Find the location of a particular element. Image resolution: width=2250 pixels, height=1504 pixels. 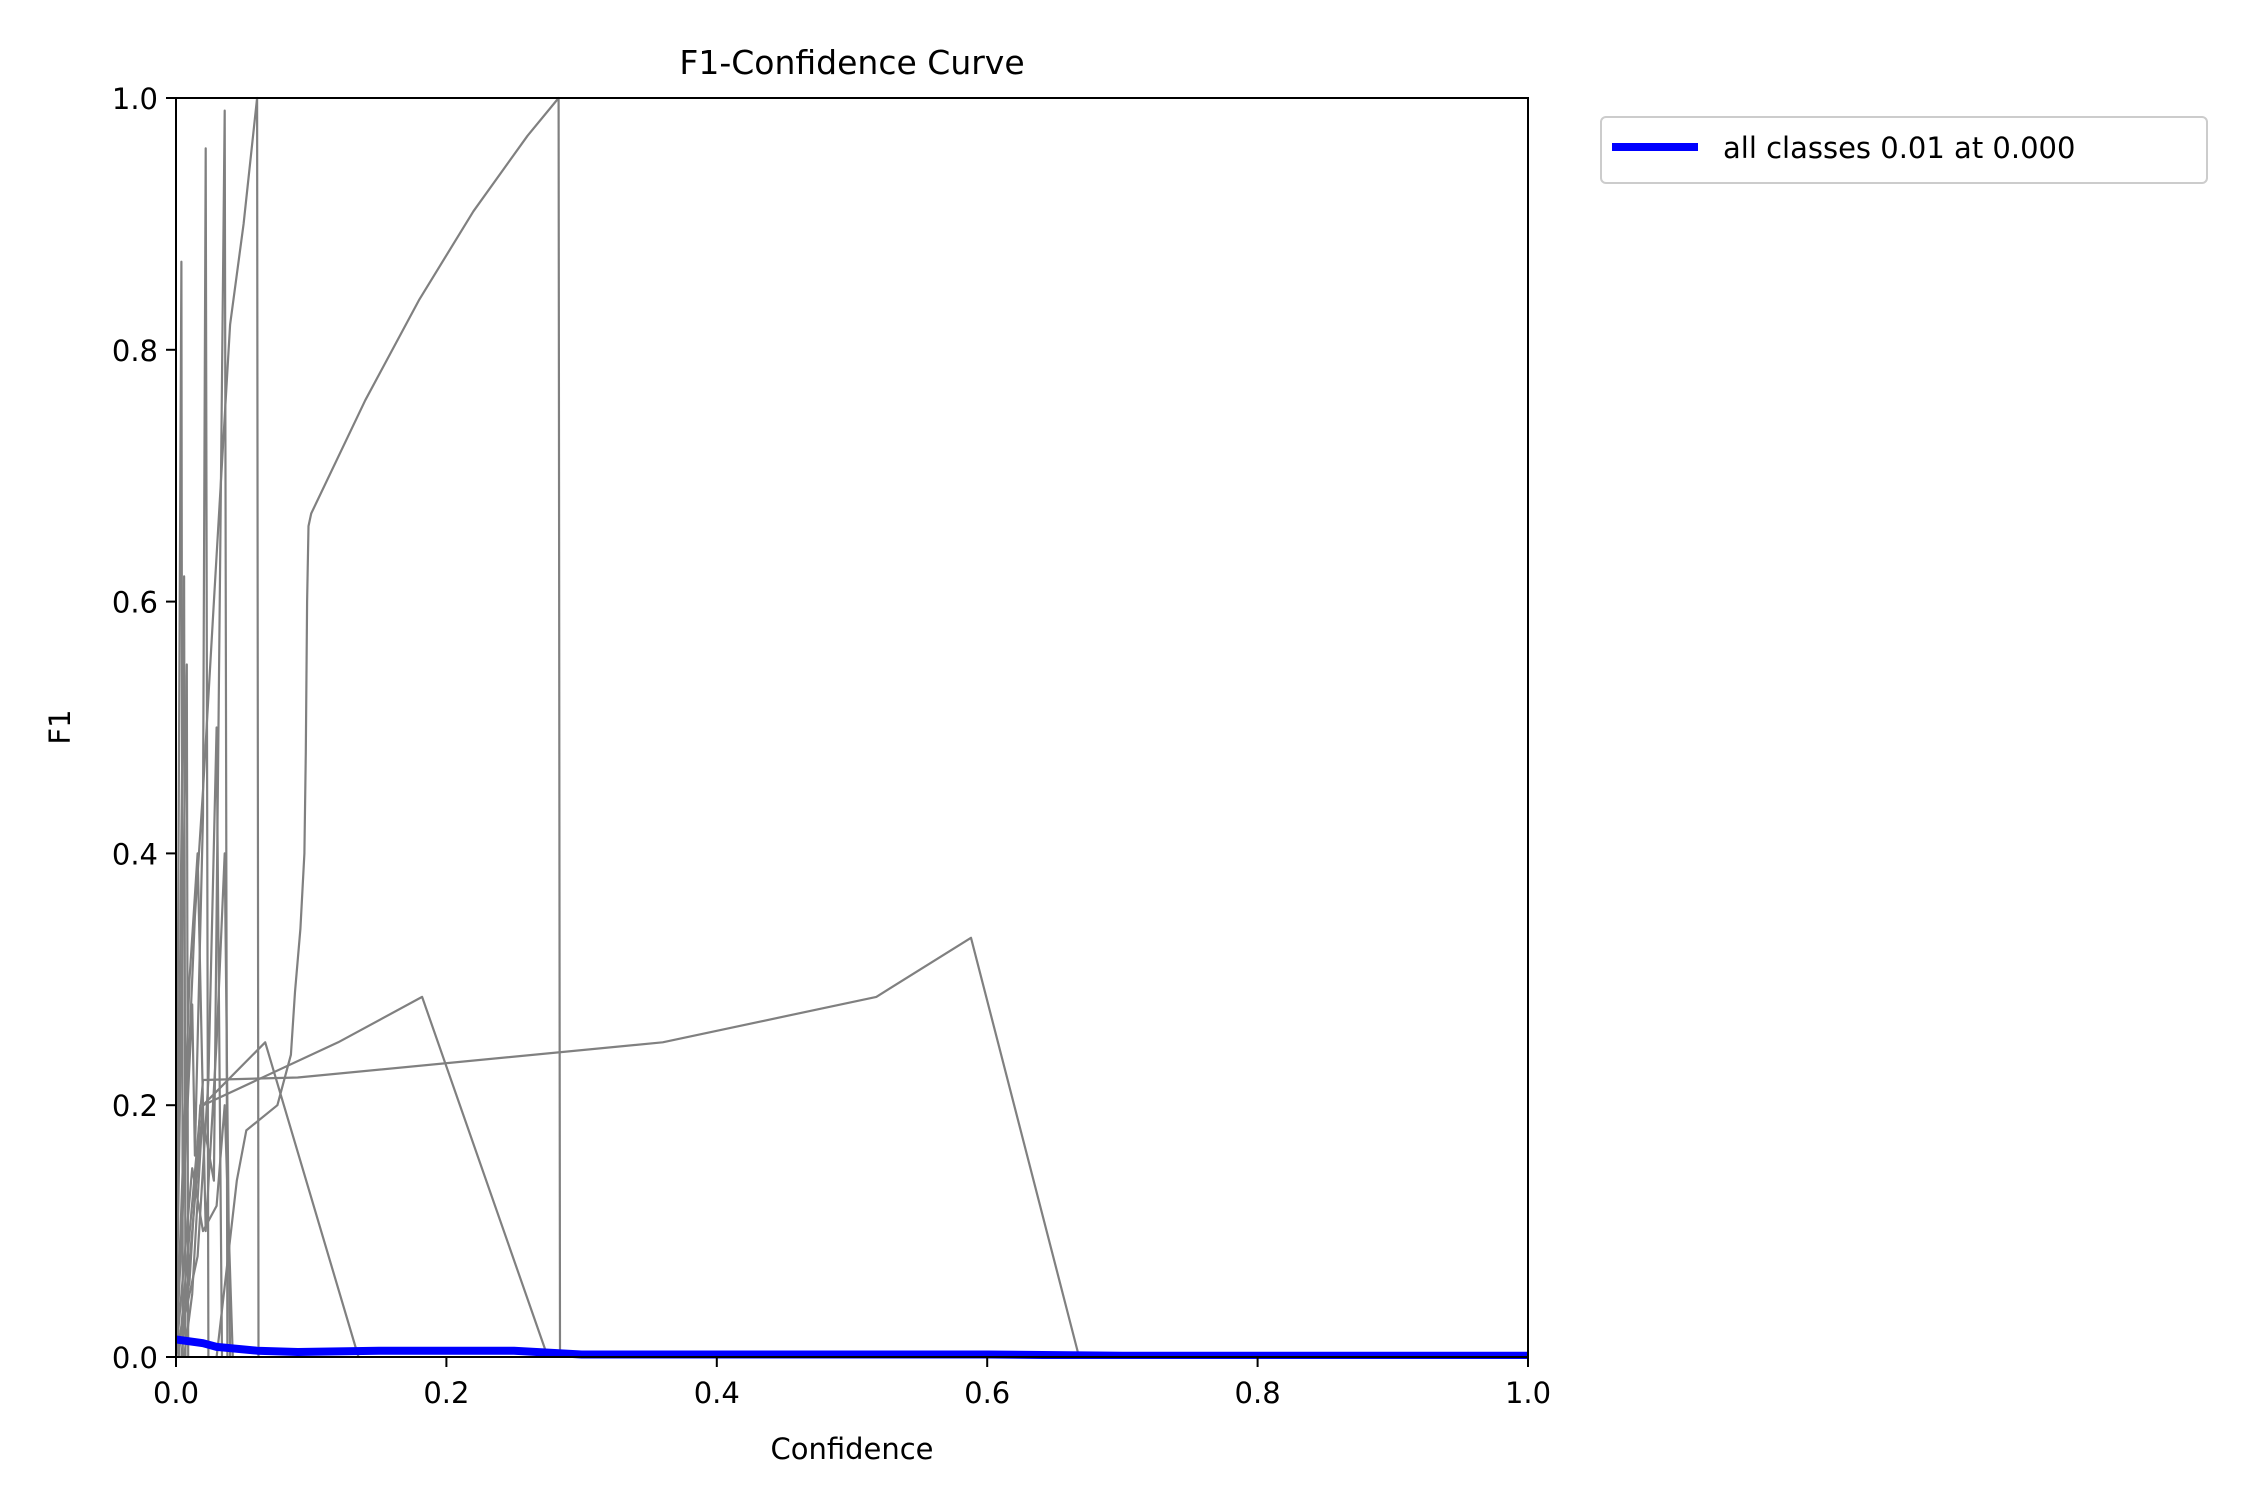

legend-box is located at coordinates (1904, 150).